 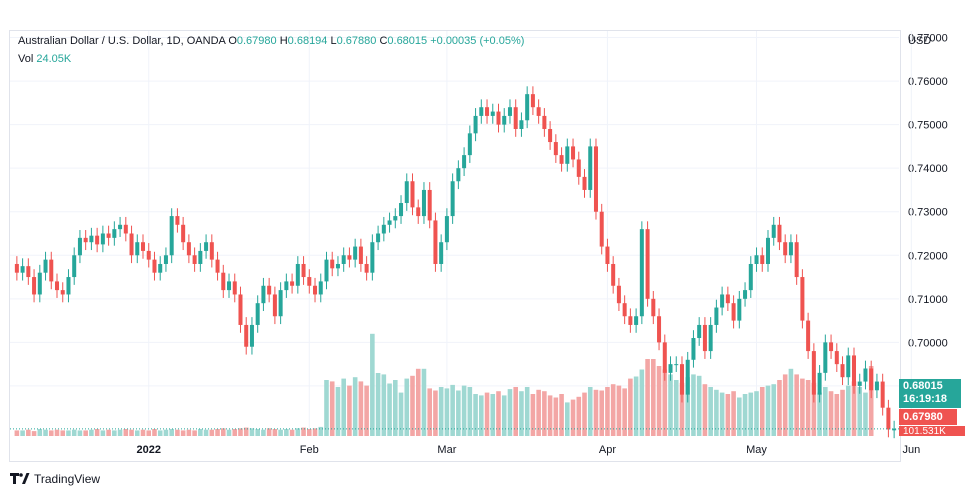 I want to click on x-tick-label: Jun, so click(x=911, y=450).